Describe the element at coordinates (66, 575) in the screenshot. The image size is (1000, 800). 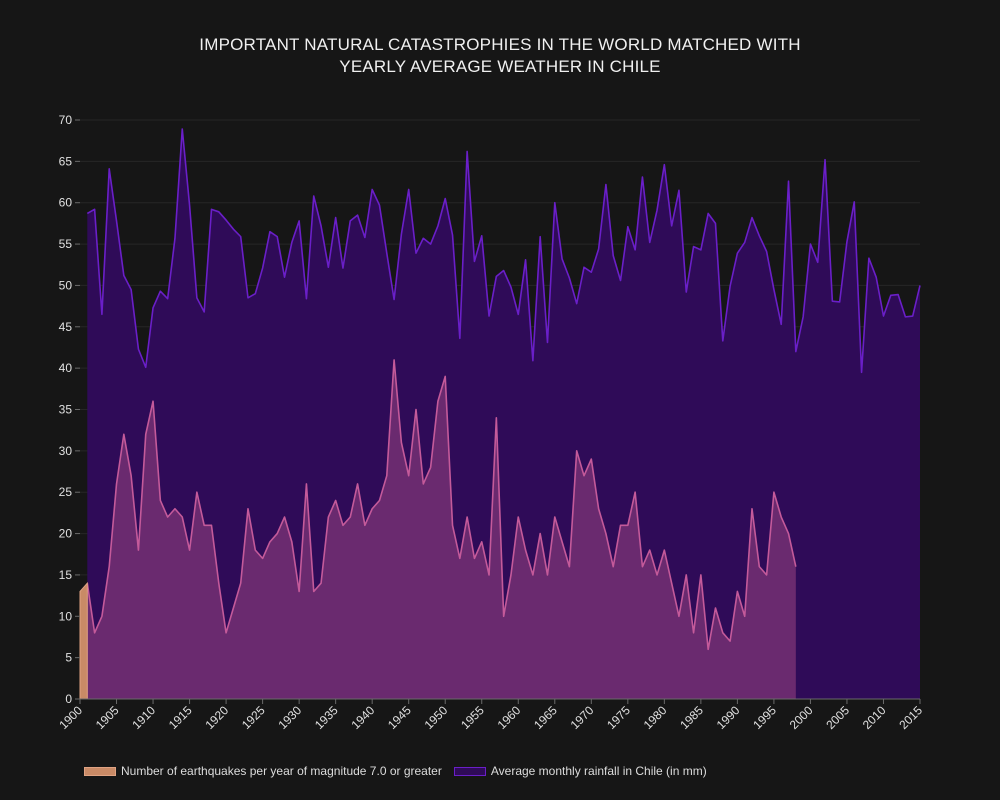
I see `y-tick-label-15: 15` at that location.